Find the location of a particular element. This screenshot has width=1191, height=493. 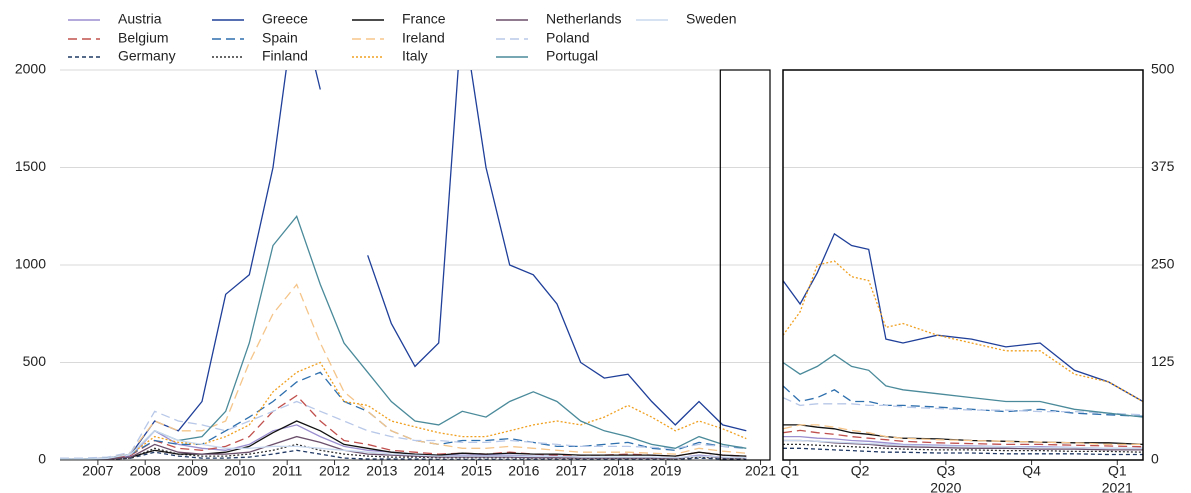

legend-label: Italy is located at coordinates (415, 56).